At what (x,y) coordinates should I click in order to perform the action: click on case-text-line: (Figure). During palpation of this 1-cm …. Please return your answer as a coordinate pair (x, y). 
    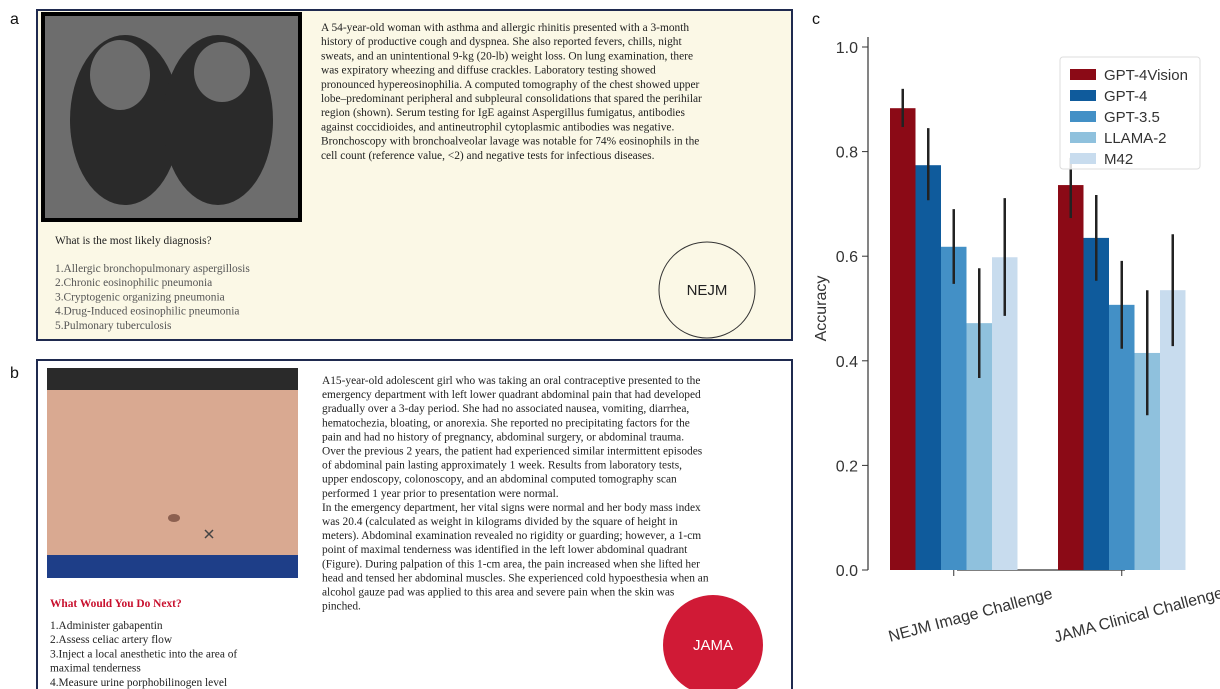
    Looking at the image, I should click on (511, 564).